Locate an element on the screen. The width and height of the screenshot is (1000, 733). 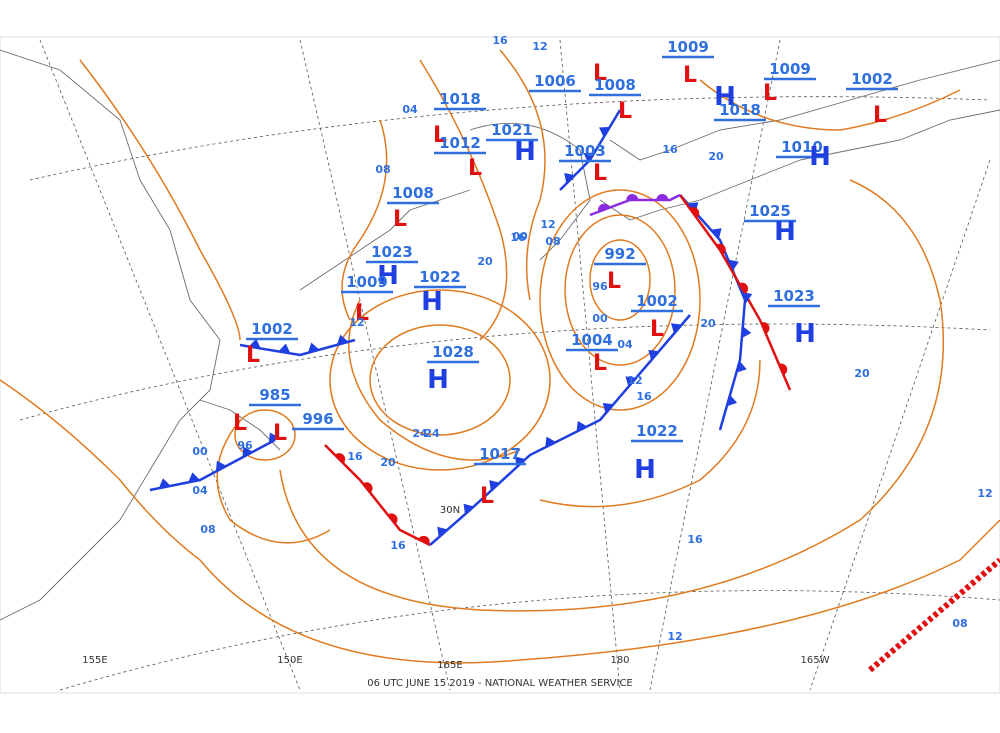
center-pressure: 1006 is located at coordinates (555, 81).